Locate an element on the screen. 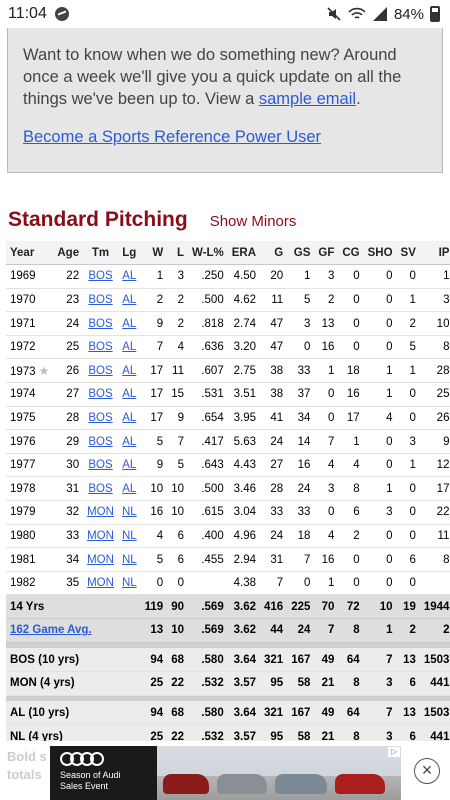 Image resolution: width=450 pixels, height=800 pixels. age-cell: 23 is located at coordinates (68, 300).